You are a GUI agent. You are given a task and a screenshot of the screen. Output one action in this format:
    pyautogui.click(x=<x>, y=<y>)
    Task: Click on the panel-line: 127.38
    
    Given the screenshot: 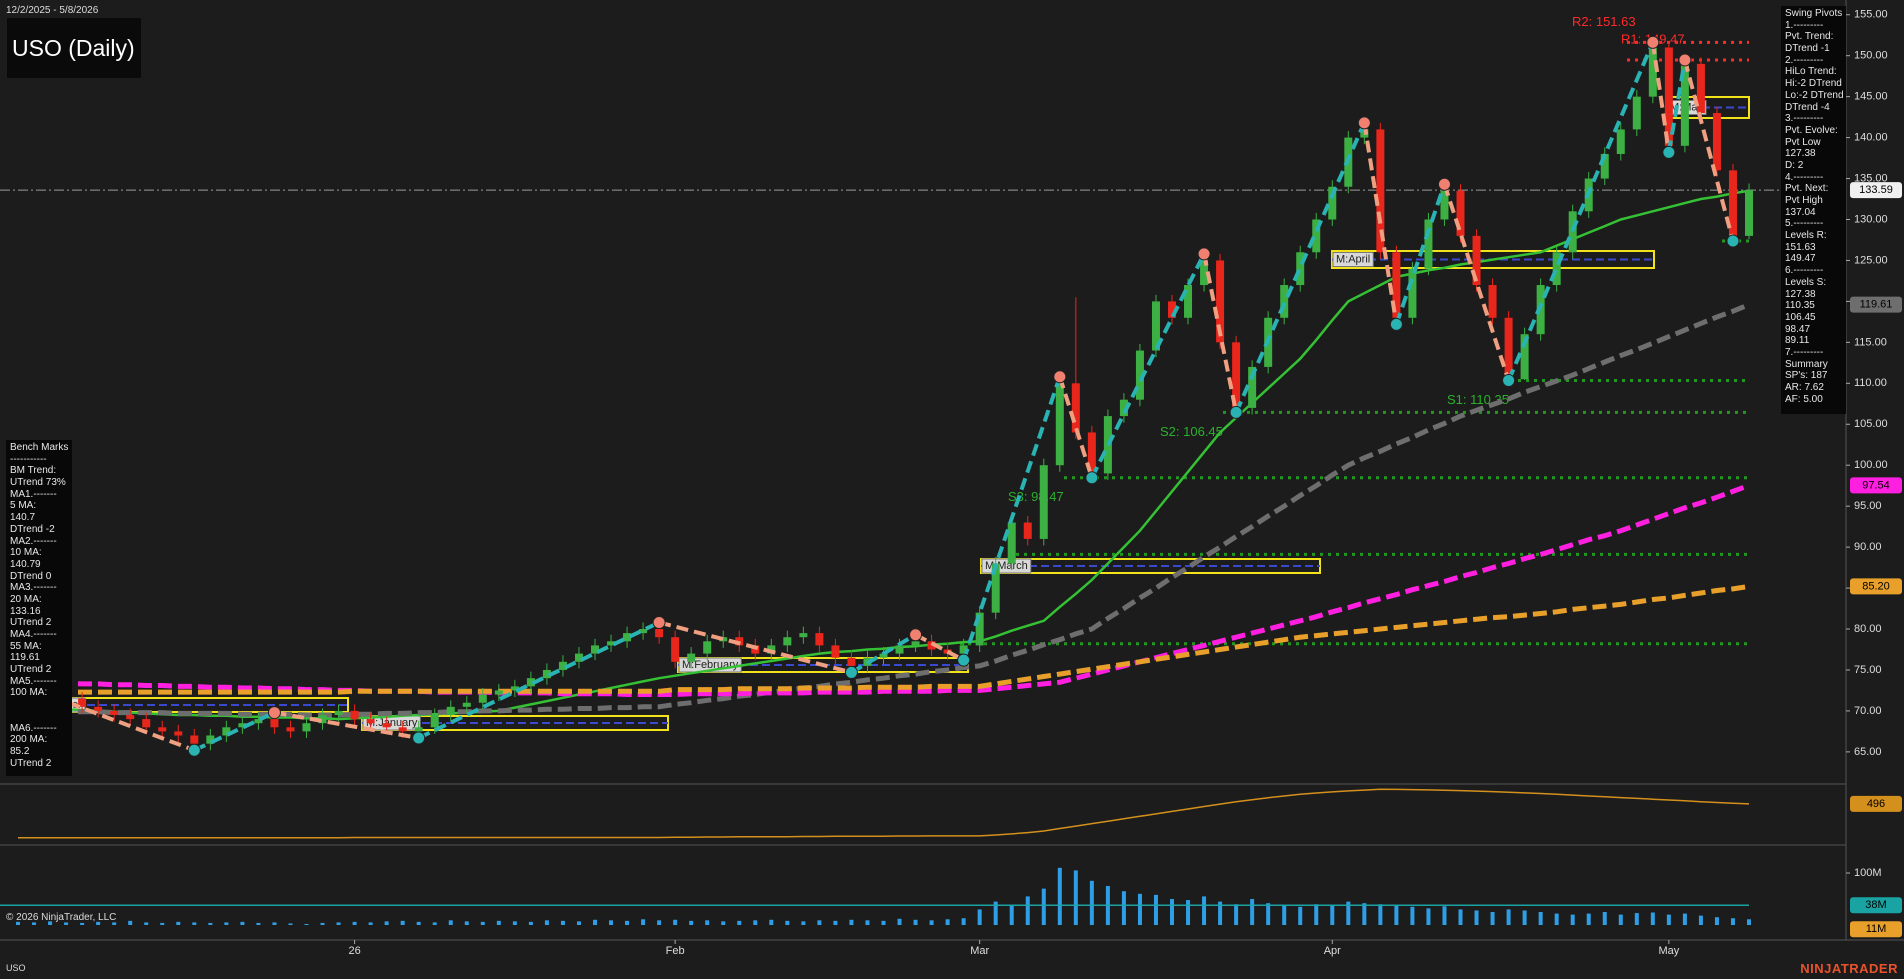 What is the action you would take?
    pyautogui.click(x=1800, y=154)
    